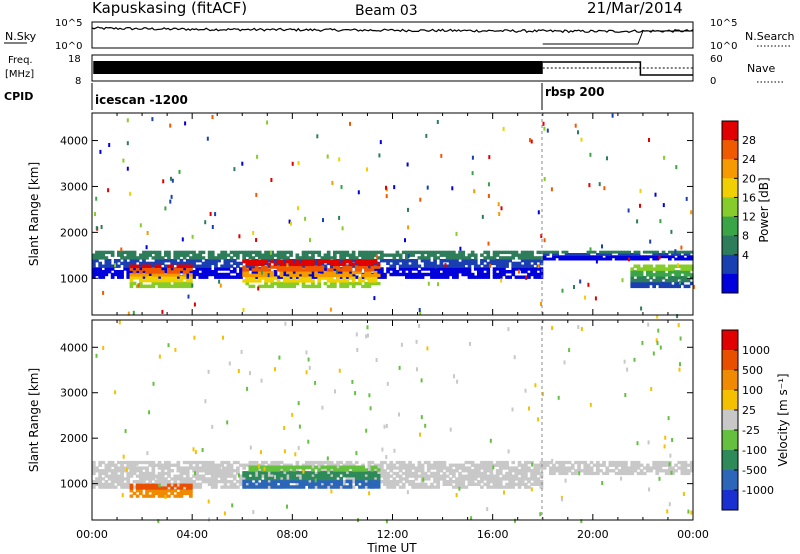  I want to click on colorbar-tick-label: 16, so click(749, 197).